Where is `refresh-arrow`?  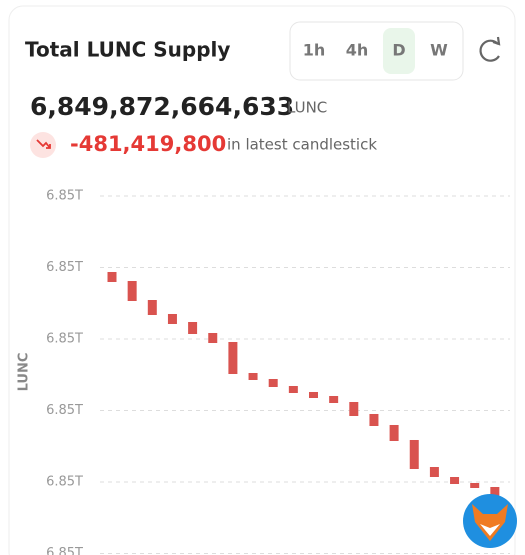 refresh-arrow is located at coordinates (496, 41).